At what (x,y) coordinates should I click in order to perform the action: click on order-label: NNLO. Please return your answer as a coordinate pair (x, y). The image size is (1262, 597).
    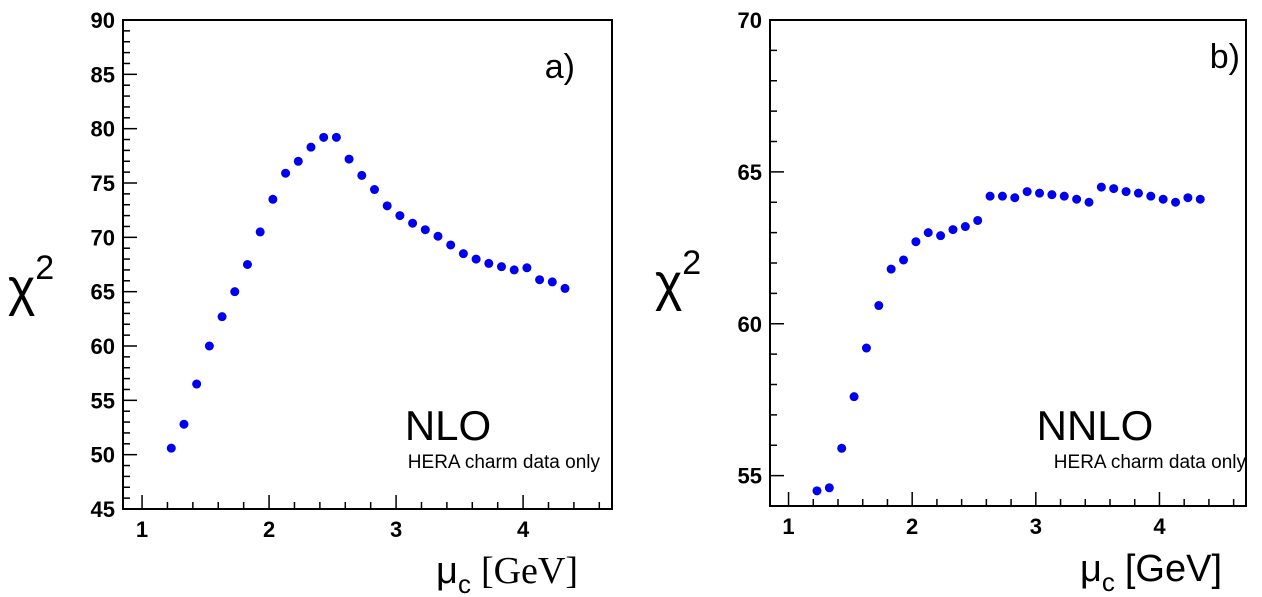
    Looking at the image, I should click on (1095, 425).